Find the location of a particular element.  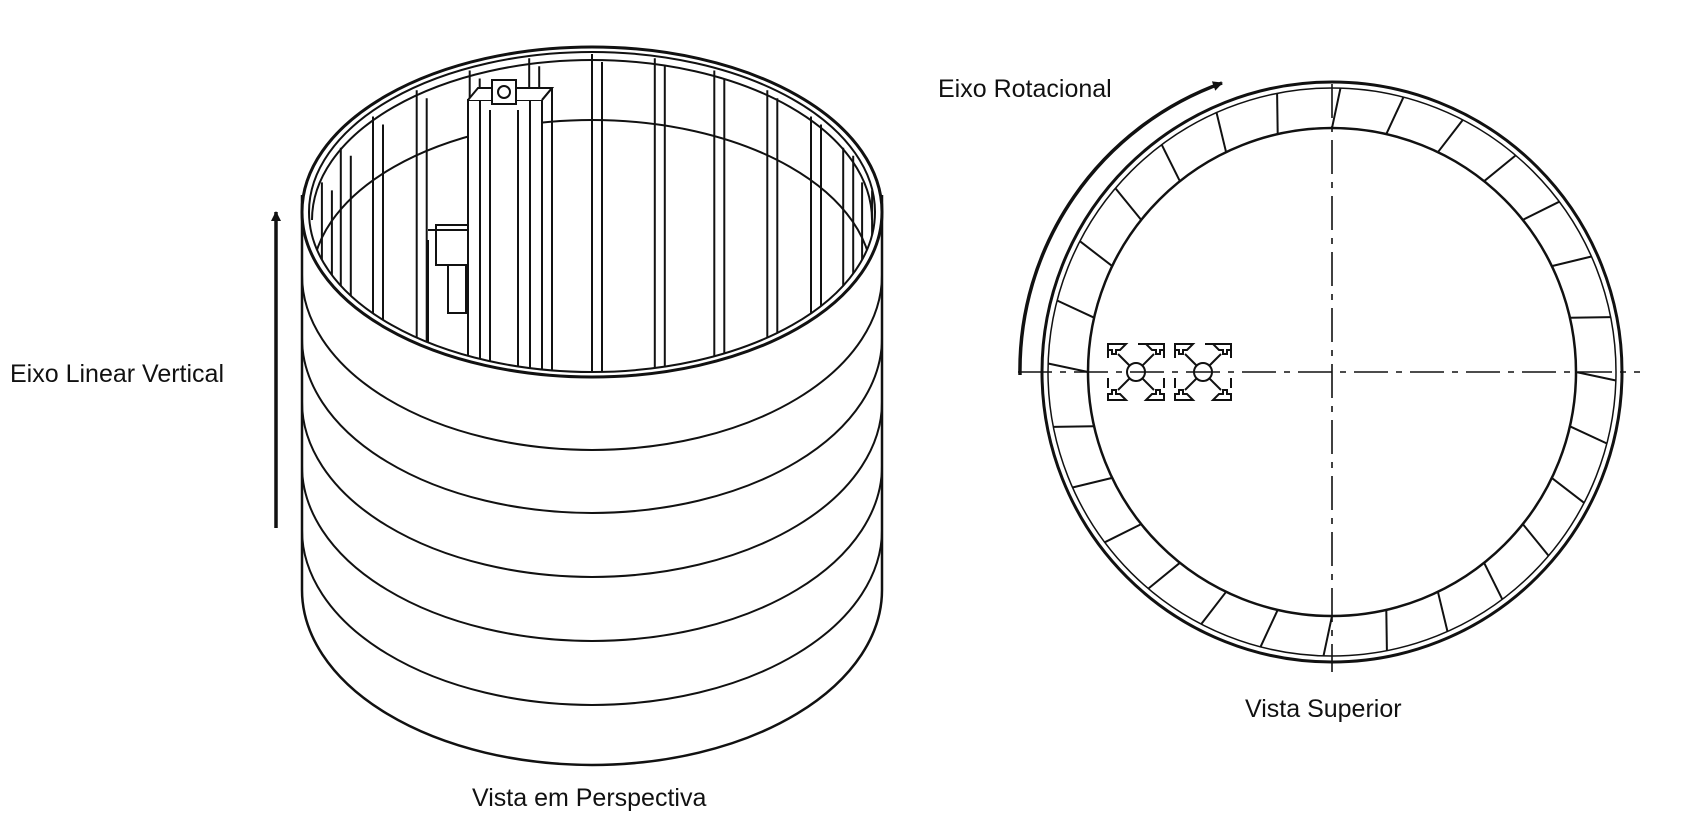

inner-structure is located at coordinates (592, 212).